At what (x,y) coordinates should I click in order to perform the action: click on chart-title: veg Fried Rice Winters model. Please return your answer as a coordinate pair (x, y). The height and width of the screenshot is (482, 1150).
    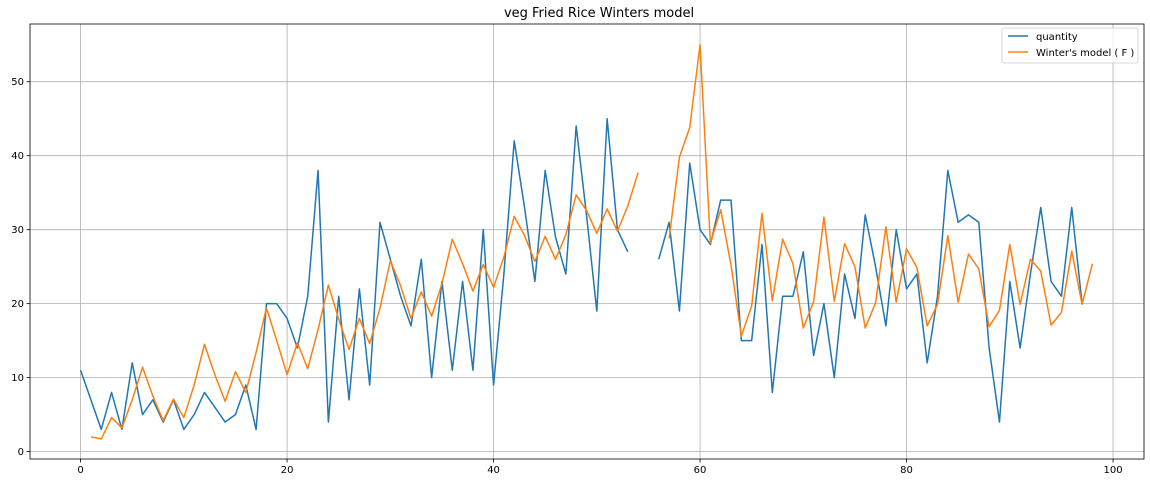
    Looking at the image, I should click on (599, 13).